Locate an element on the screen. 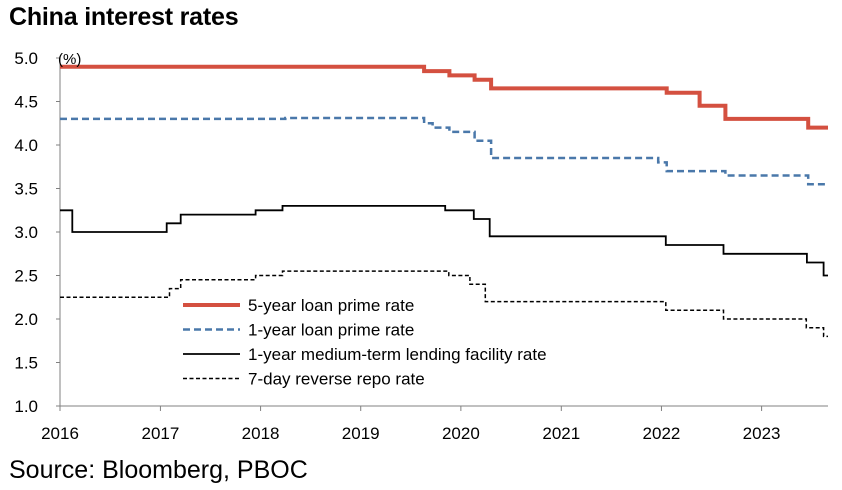 This screenshot has height=490, width=842. y-tick-label: 5.0 is located at coordinates (26, 58).